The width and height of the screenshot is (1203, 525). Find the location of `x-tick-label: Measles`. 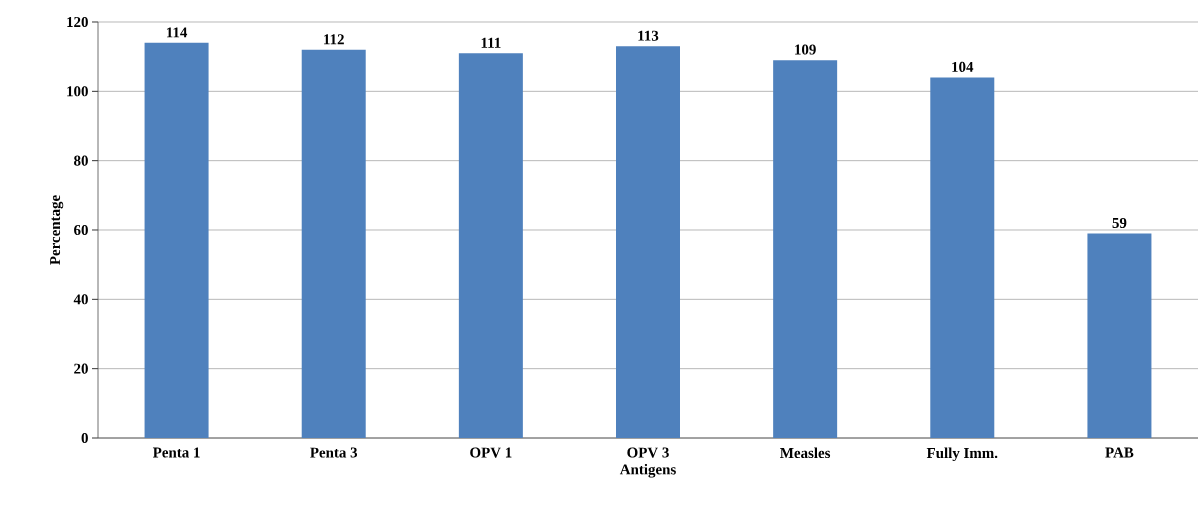

x-tick-label: Measles is located at coordinates (805, 453).